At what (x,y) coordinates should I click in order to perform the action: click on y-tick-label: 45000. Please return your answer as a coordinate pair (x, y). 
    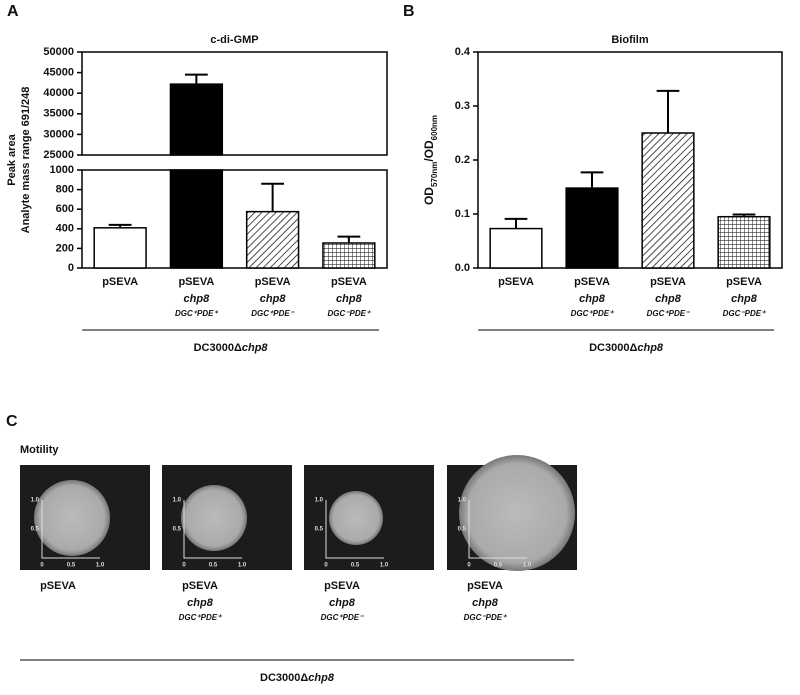
    Looking at the image, I should click on (58, 73).